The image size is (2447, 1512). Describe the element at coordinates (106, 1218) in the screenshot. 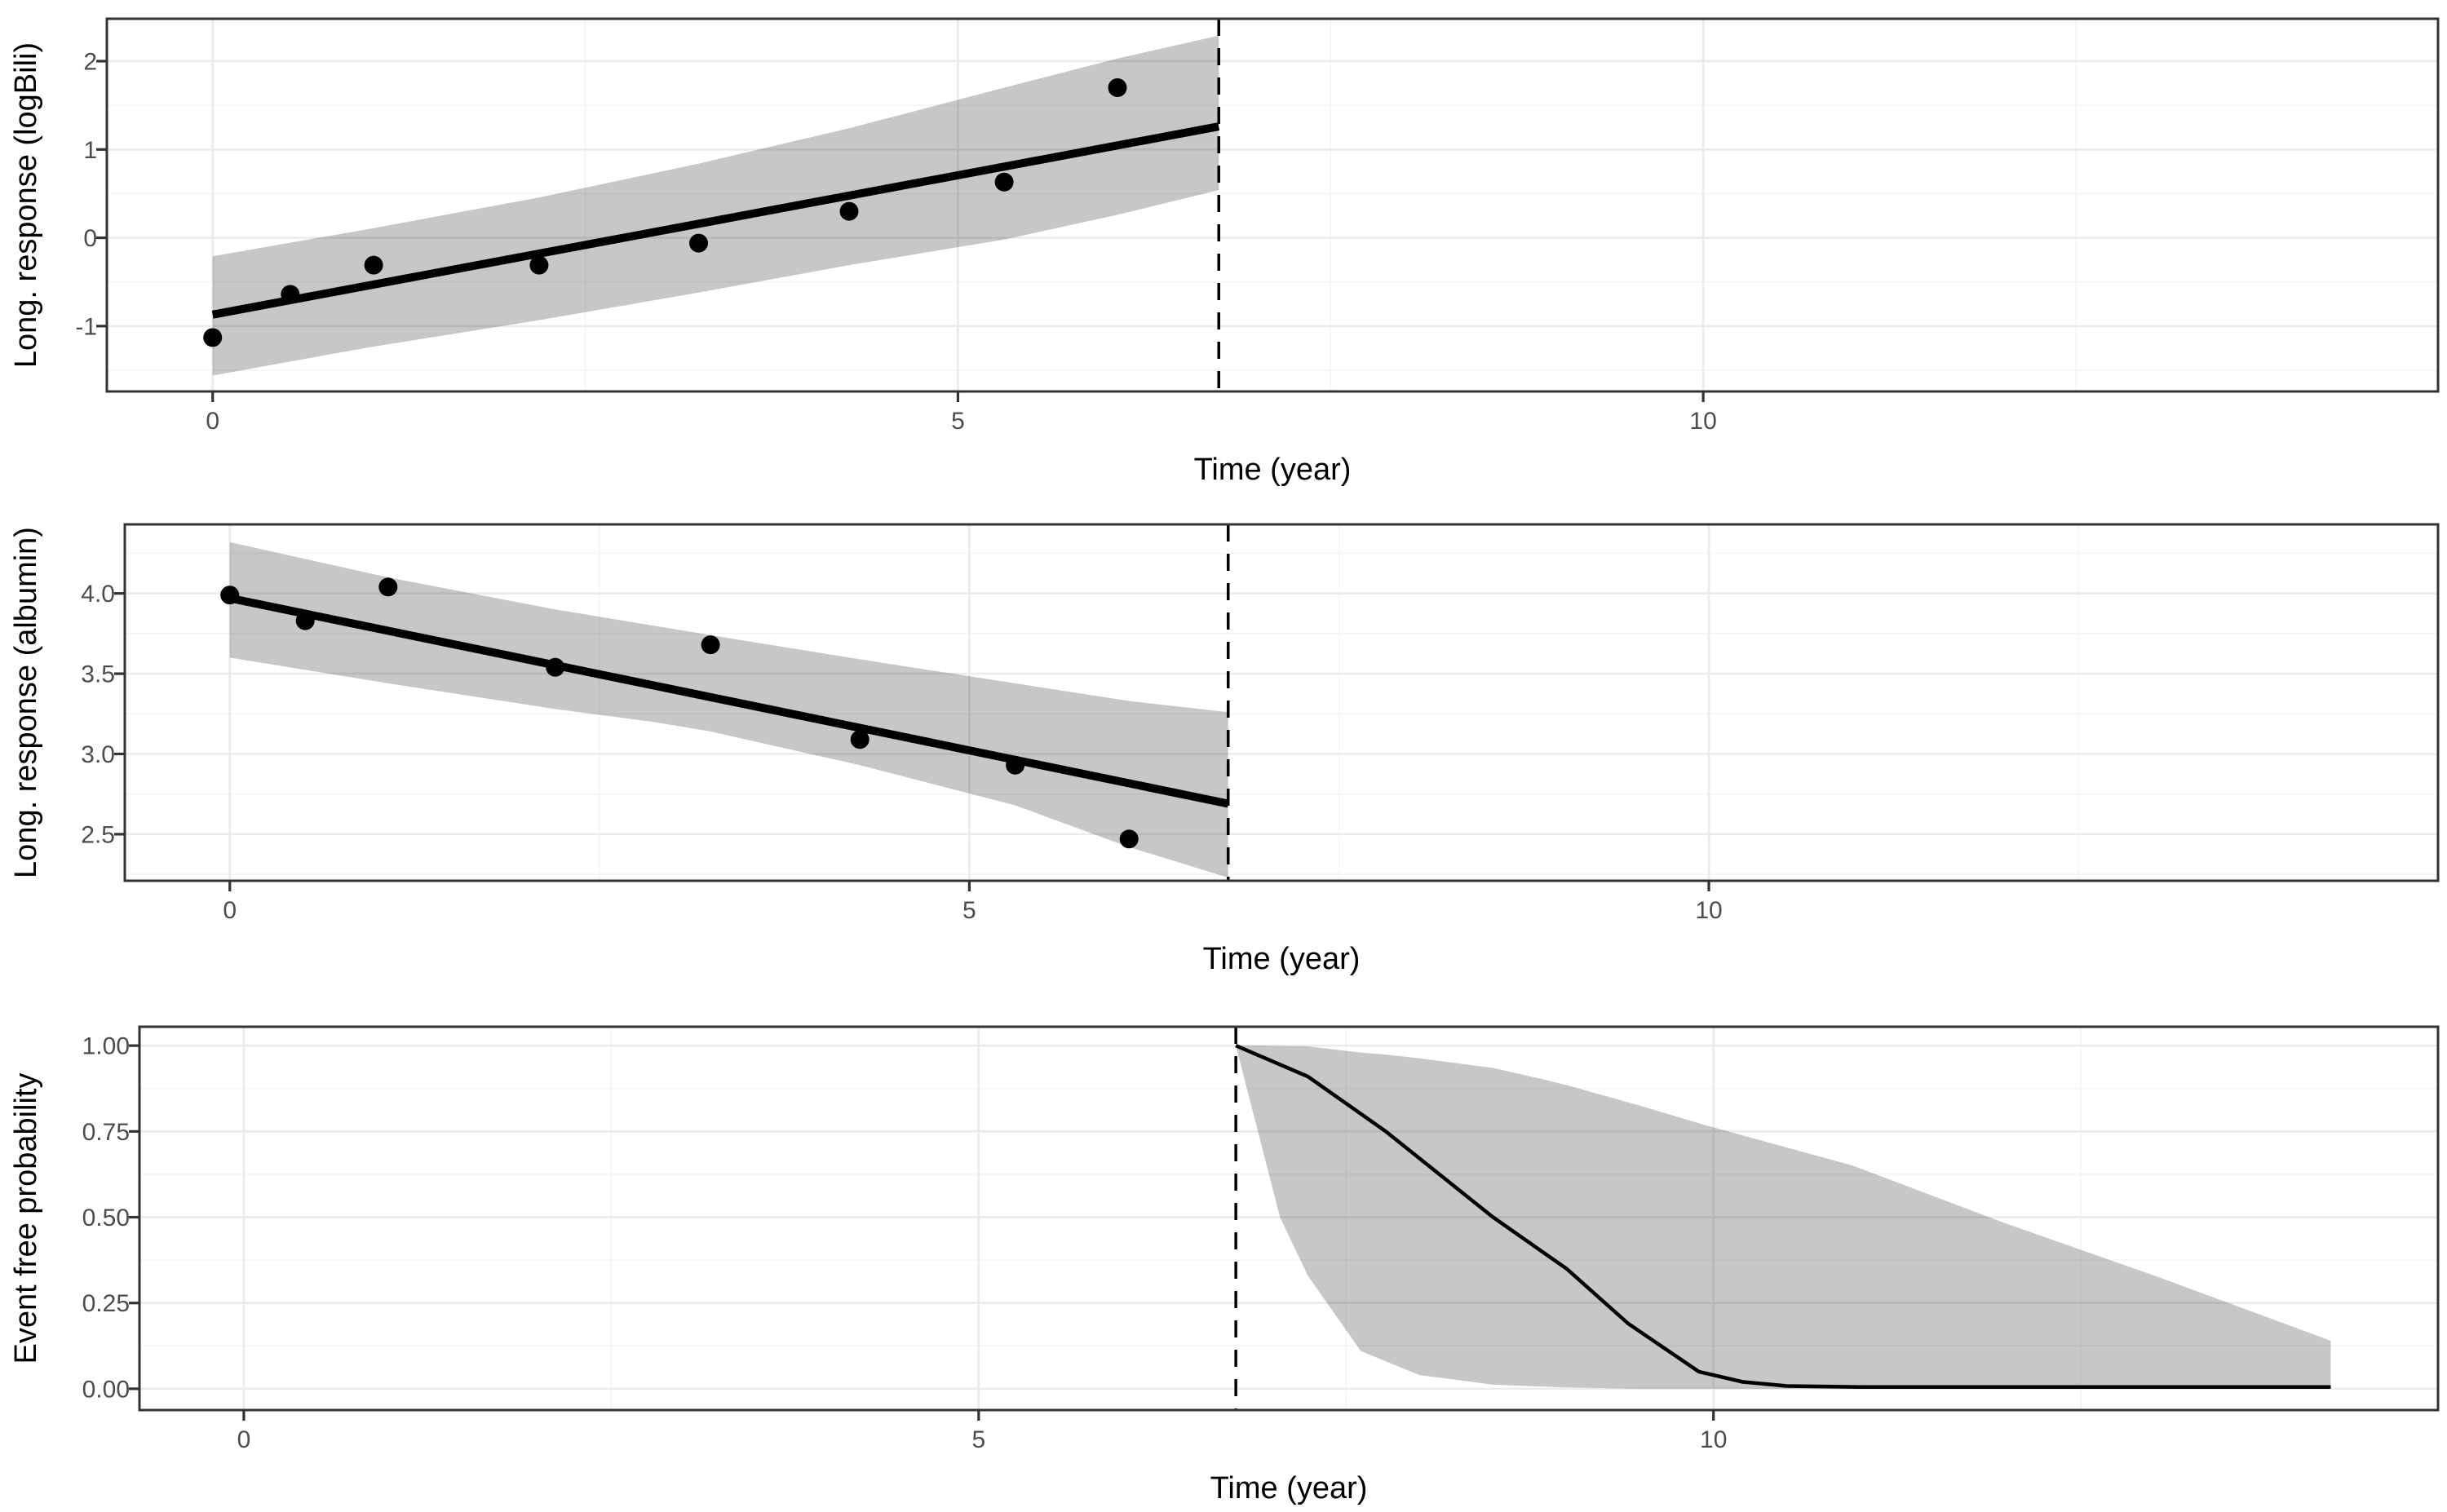

I see `y-tick-label: 0.50` at that location.